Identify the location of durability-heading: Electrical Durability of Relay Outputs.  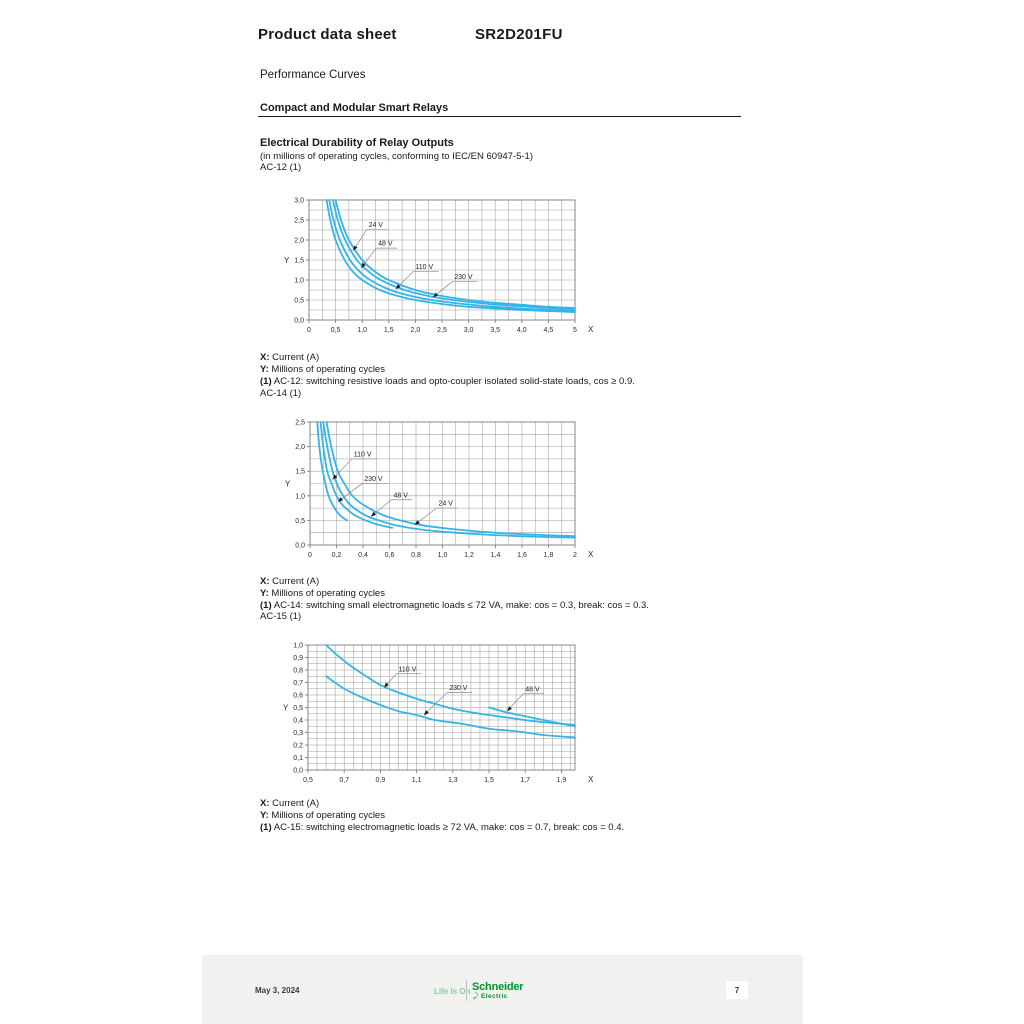
(357, 143).